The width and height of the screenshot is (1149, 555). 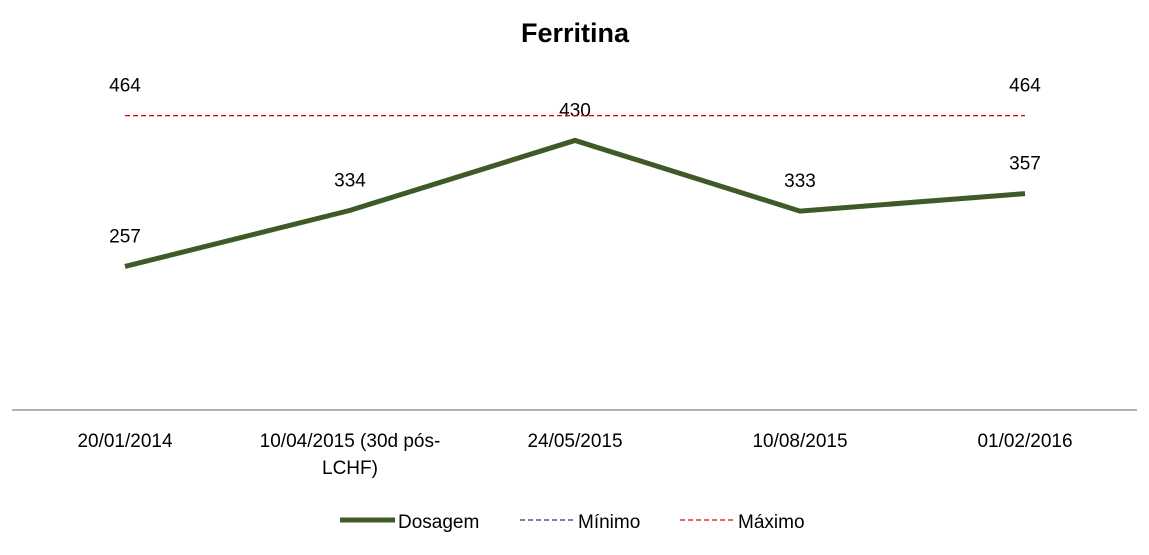 What do you see at coordinates (438, 522) in the screenshot?
I see `legend-label: Dosagem` at bounding box center [438, 522].